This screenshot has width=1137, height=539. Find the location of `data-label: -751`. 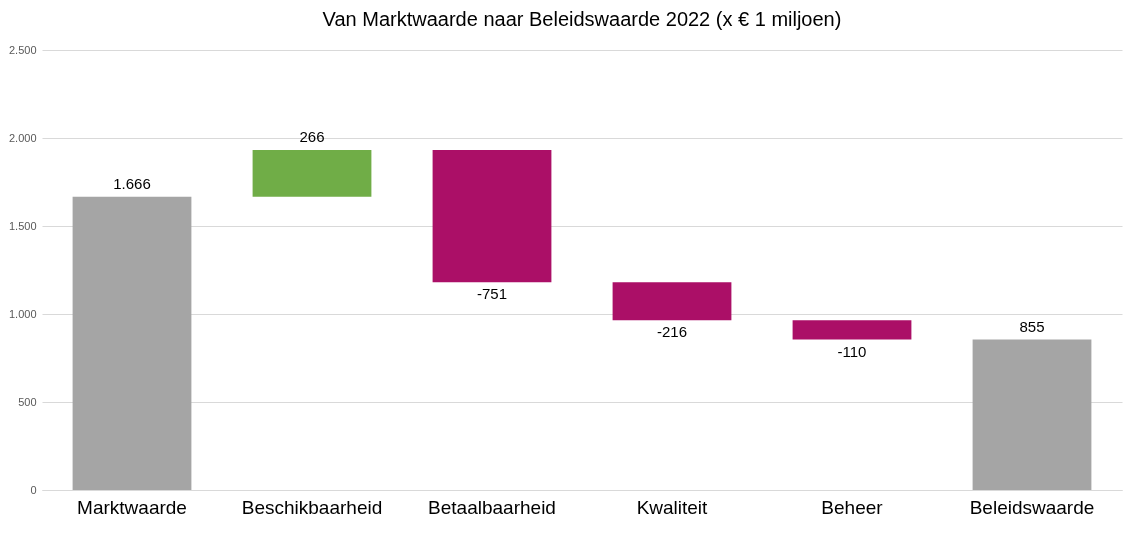

data-label: -751 is located at coordinates (492, 294).